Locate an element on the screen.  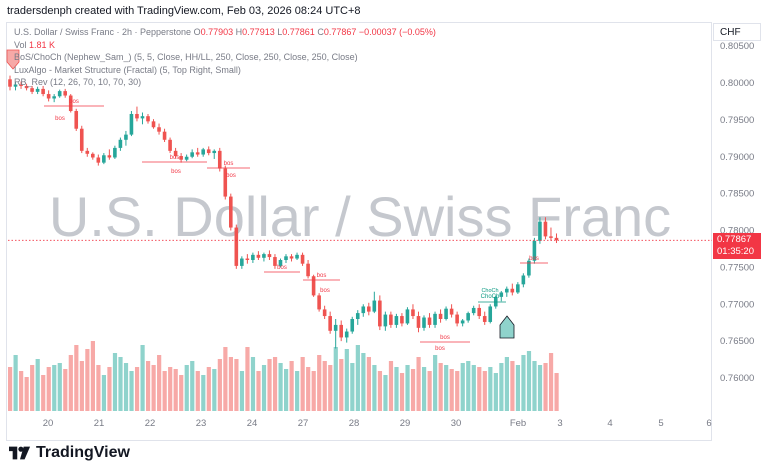
x-tick-label: 29 is located at coordinates (405, 423).